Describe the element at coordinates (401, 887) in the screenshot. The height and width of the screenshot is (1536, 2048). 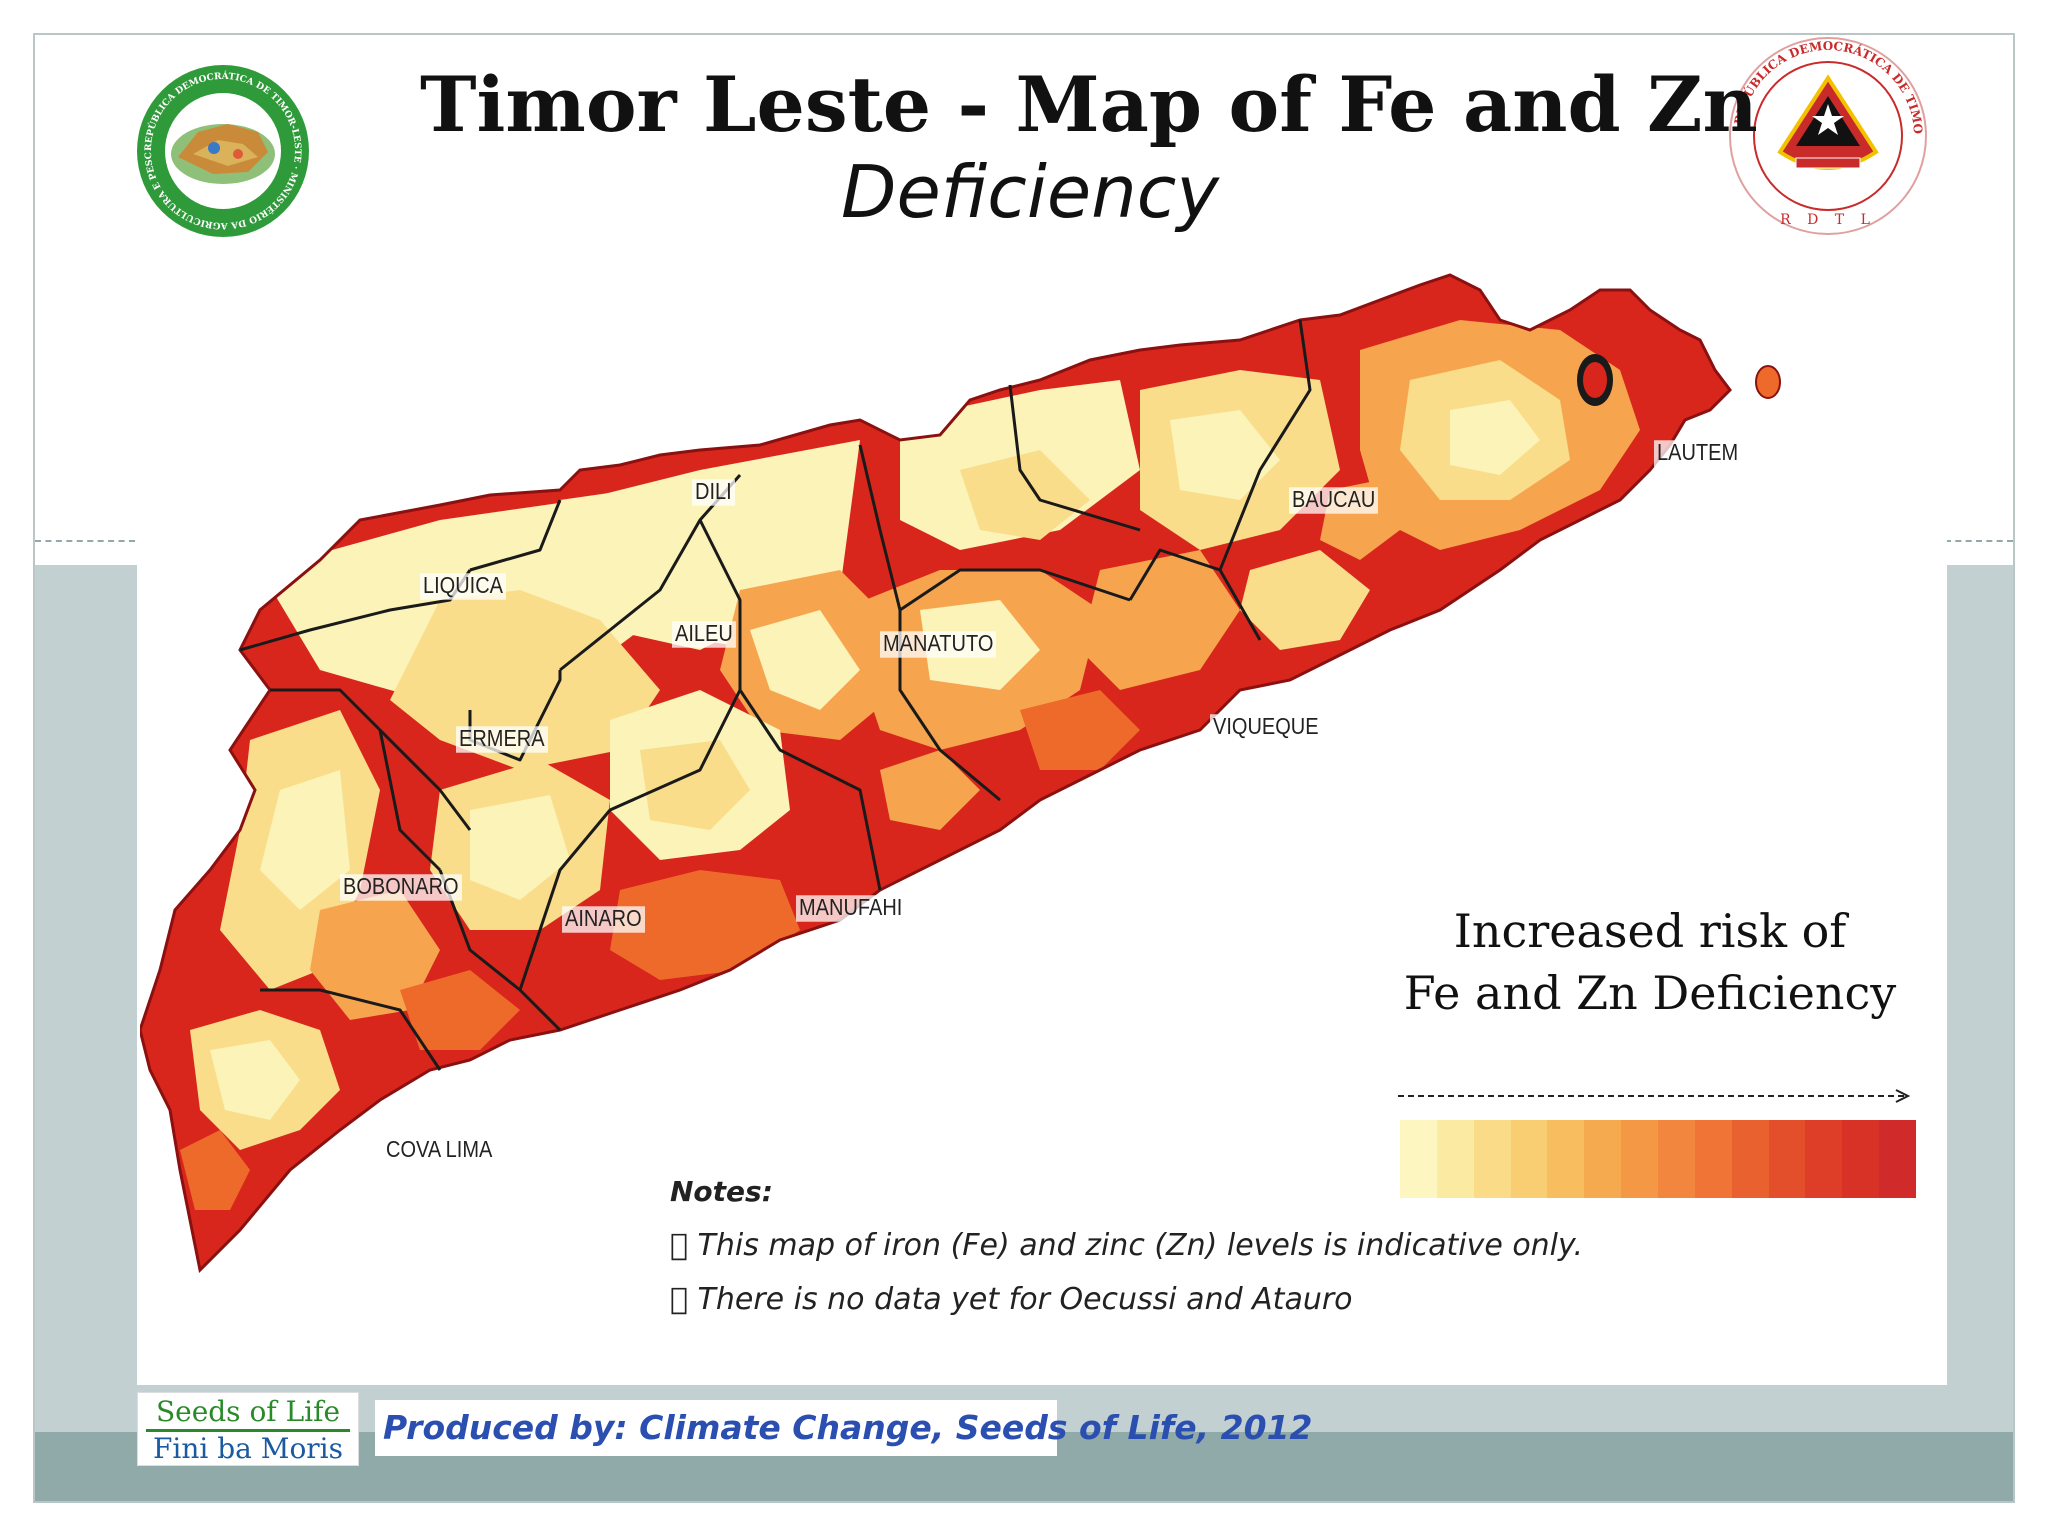
I see `label-bobonaro: BOBONARO` at that location.